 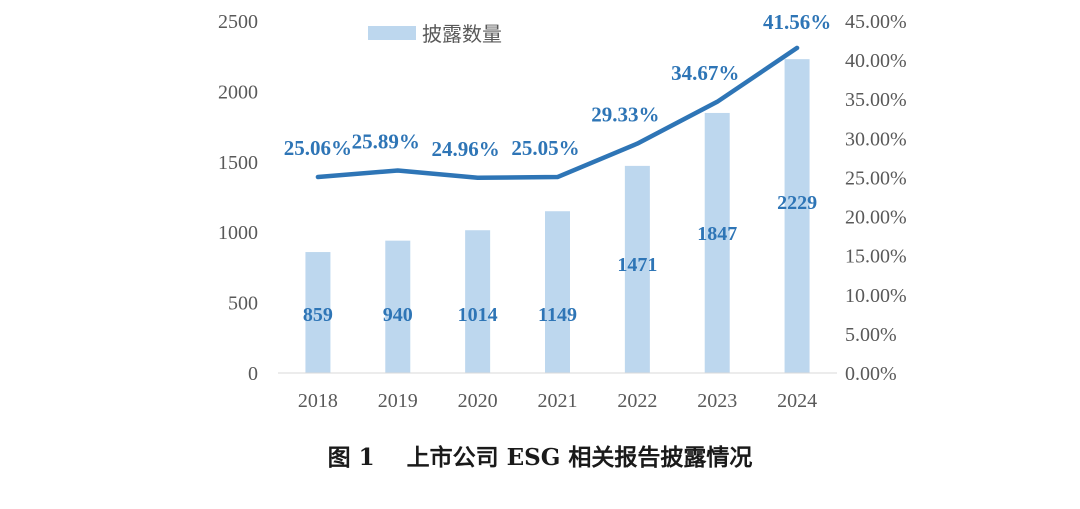 I want to click on legend: 披露数量, so click(x=435, y=34).